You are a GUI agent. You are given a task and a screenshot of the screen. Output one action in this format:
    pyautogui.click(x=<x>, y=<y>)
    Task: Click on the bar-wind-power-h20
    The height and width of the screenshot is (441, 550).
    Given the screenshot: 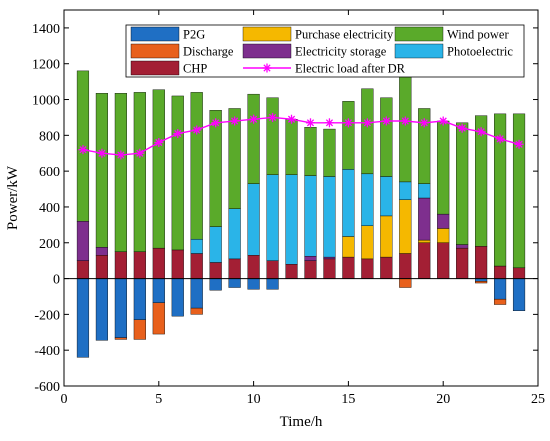 What is the action you would take?
    pyautogui.click(x=443, y=167)
    